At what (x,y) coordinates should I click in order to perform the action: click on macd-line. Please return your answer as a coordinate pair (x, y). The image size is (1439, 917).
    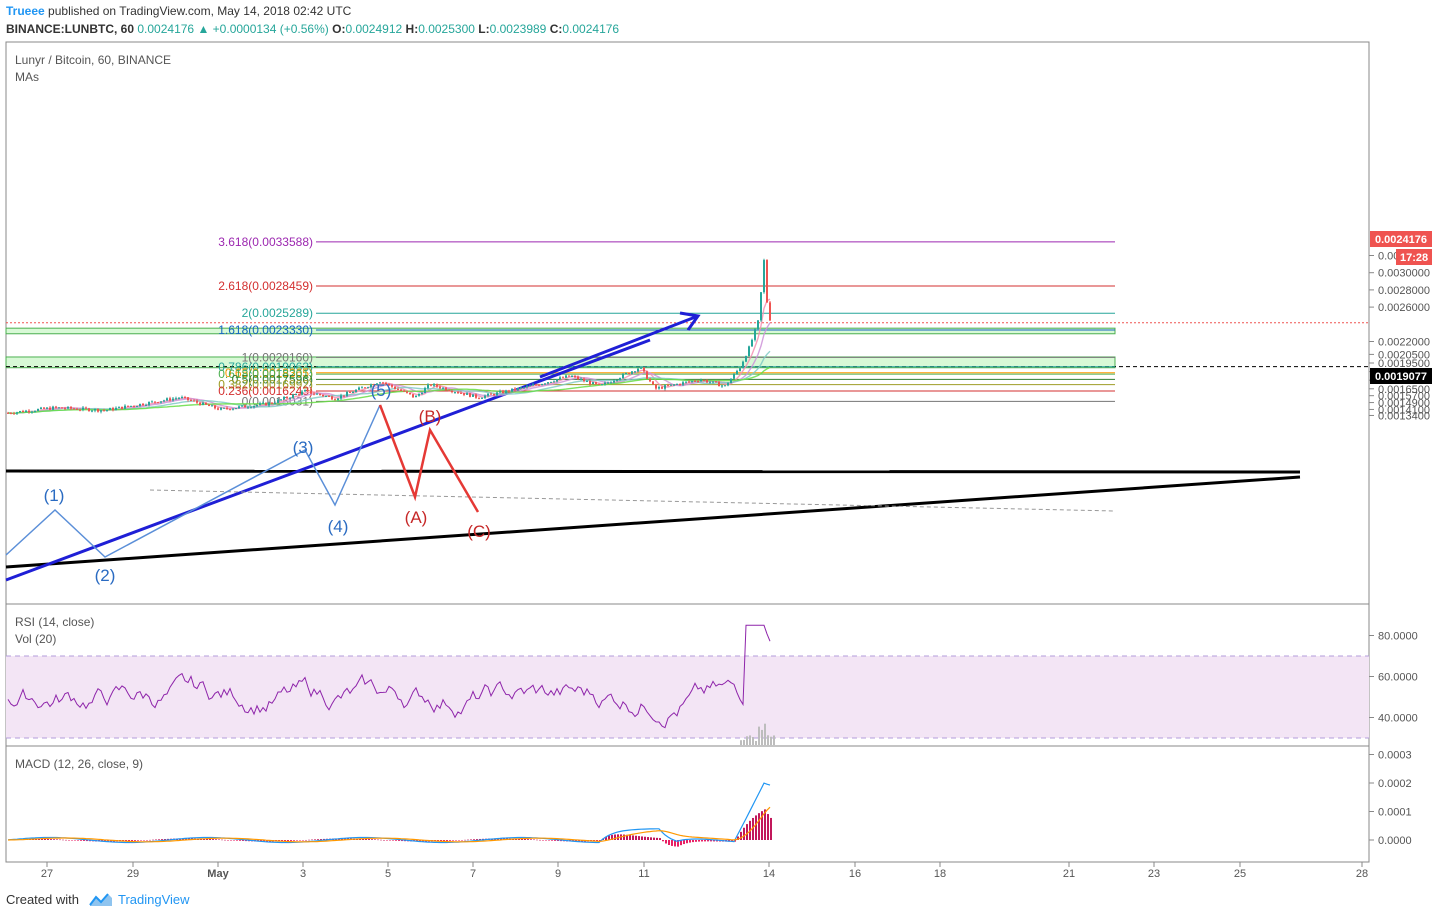
    Looking at the image, I should click on (389, 813).